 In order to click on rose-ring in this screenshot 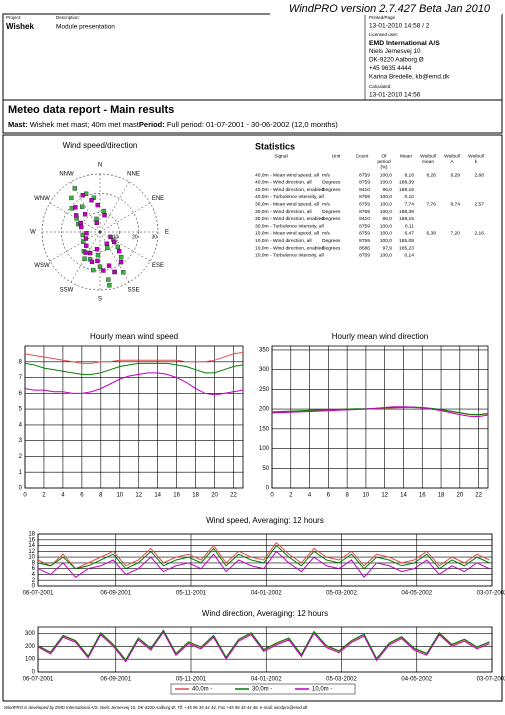, I will do `click(100, 232)`.